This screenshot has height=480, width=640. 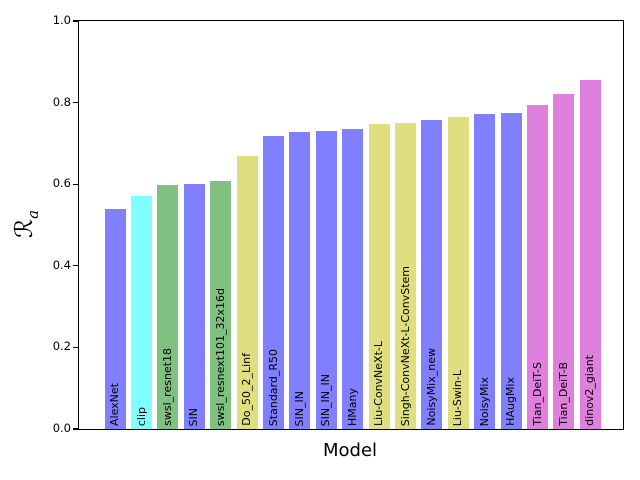 What do you see at coordinates (326, 399) in the screenshot?
I see `bar-label: SIN_IN_IN` at bounding box center [326, 399].